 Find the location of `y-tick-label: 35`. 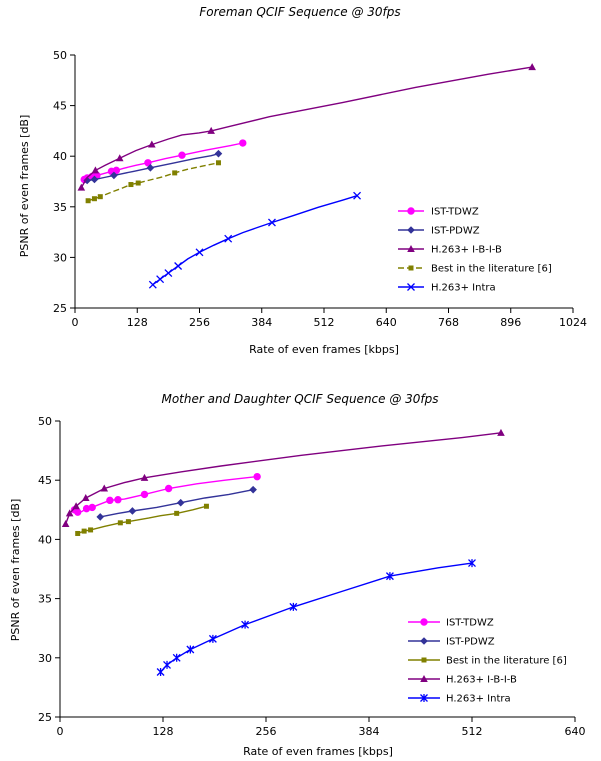

y-tick-label: 35 is located at coordinates (60, 207).